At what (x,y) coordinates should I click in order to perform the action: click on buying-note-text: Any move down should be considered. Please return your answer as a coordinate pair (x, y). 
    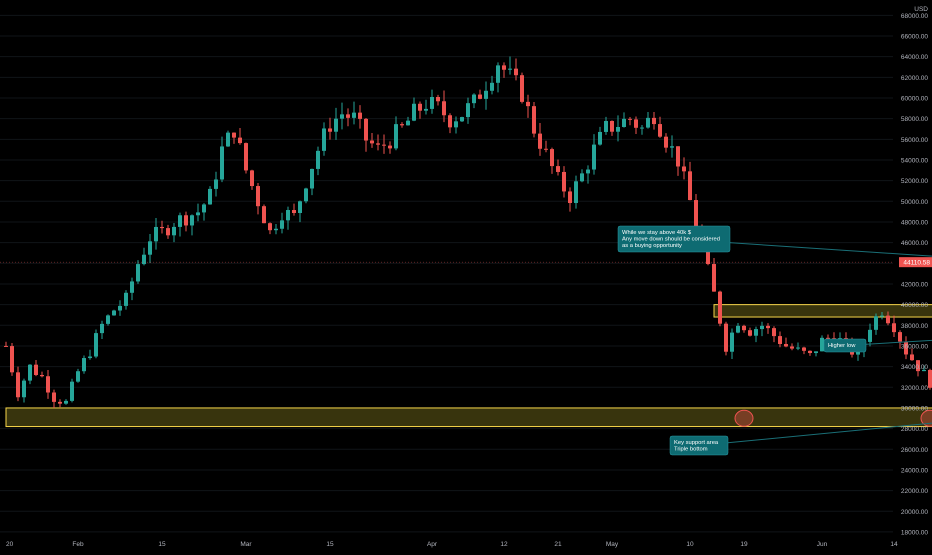
    Looking at the image, I should click on (671, 240).